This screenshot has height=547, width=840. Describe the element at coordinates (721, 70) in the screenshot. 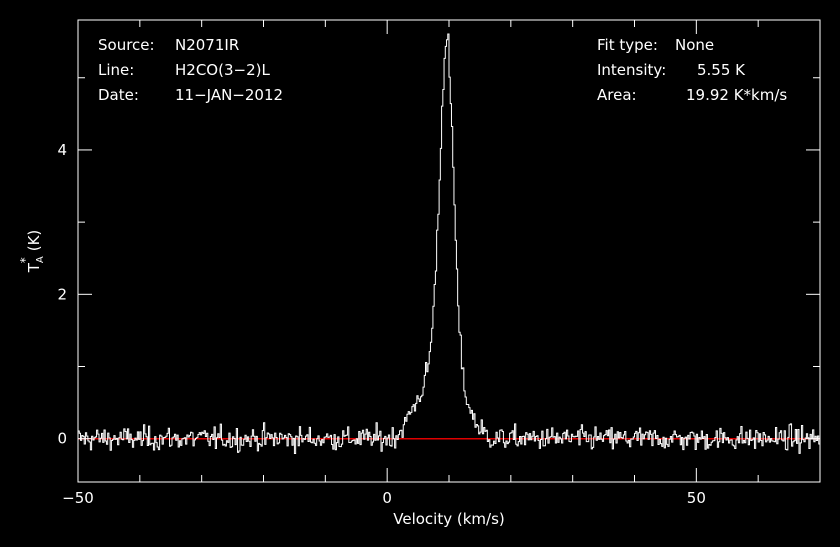

I see `info-intensity-value: 5.55 K` at that location.